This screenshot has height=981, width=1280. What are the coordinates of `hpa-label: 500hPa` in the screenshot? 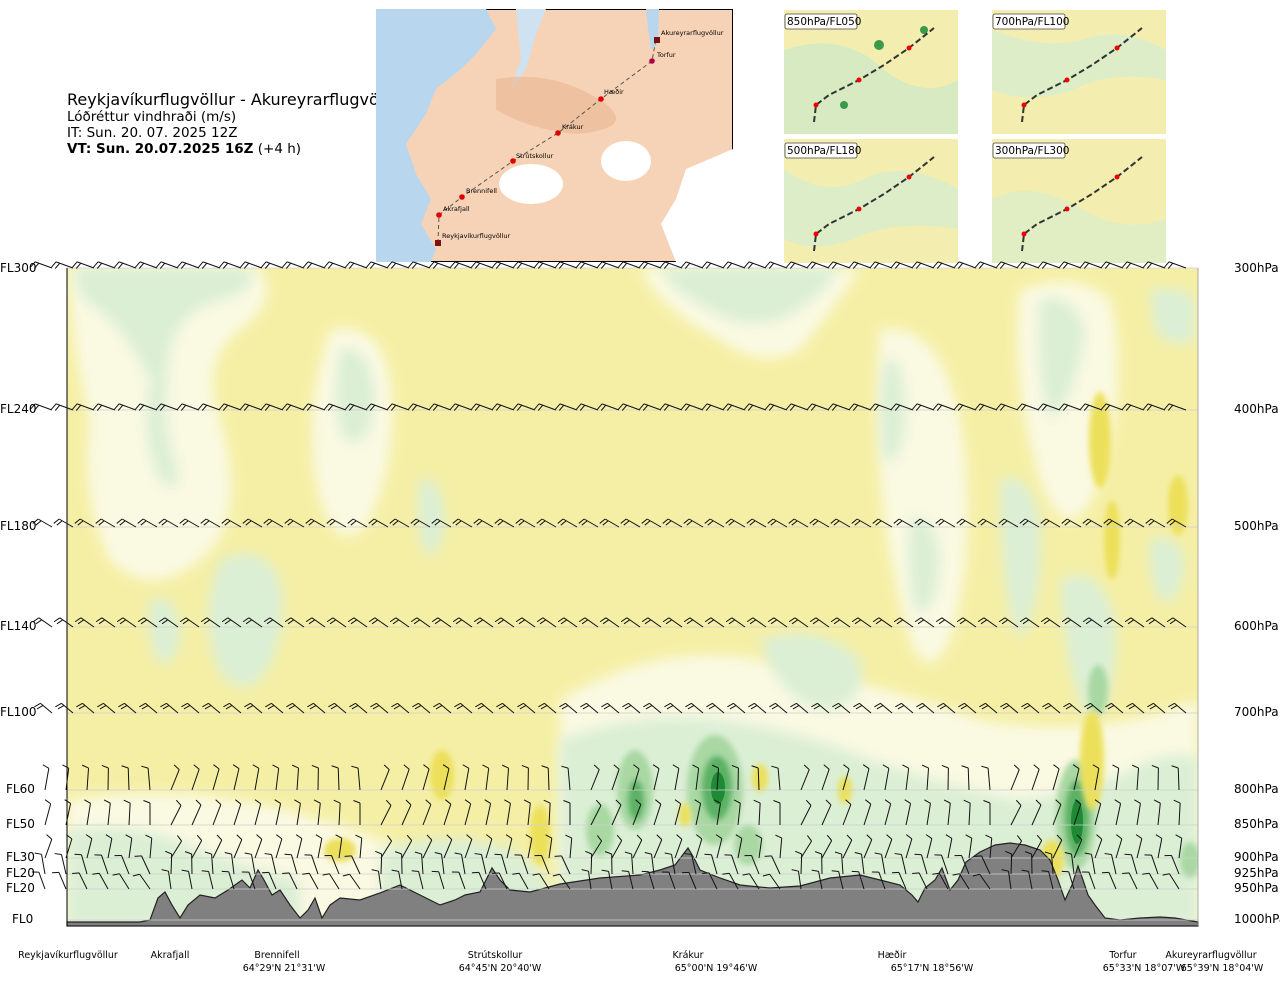 It's located at (1256, 526).